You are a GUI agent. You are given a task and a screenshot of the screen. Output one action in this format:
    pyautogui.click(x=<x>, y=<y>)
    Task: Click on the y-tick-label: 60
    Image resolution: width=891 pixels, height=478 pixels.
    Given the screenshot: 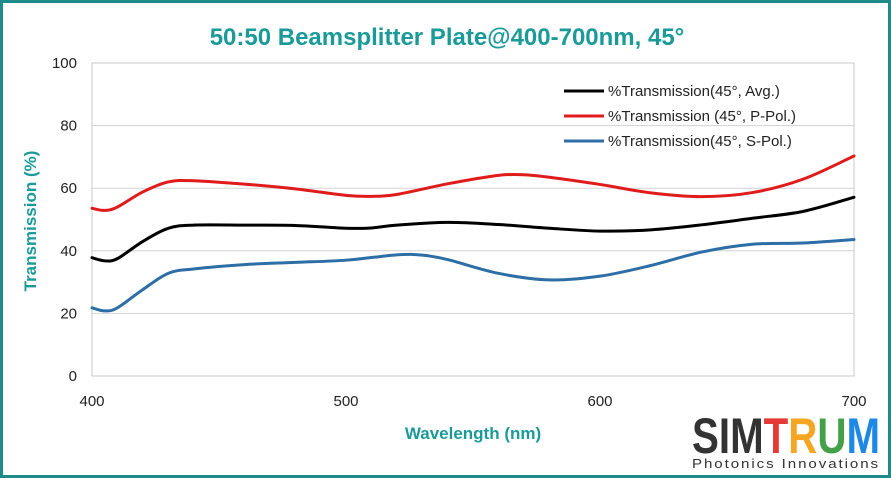 What is the action you would take?
    pyautogui.click(x=68, y=188)
    